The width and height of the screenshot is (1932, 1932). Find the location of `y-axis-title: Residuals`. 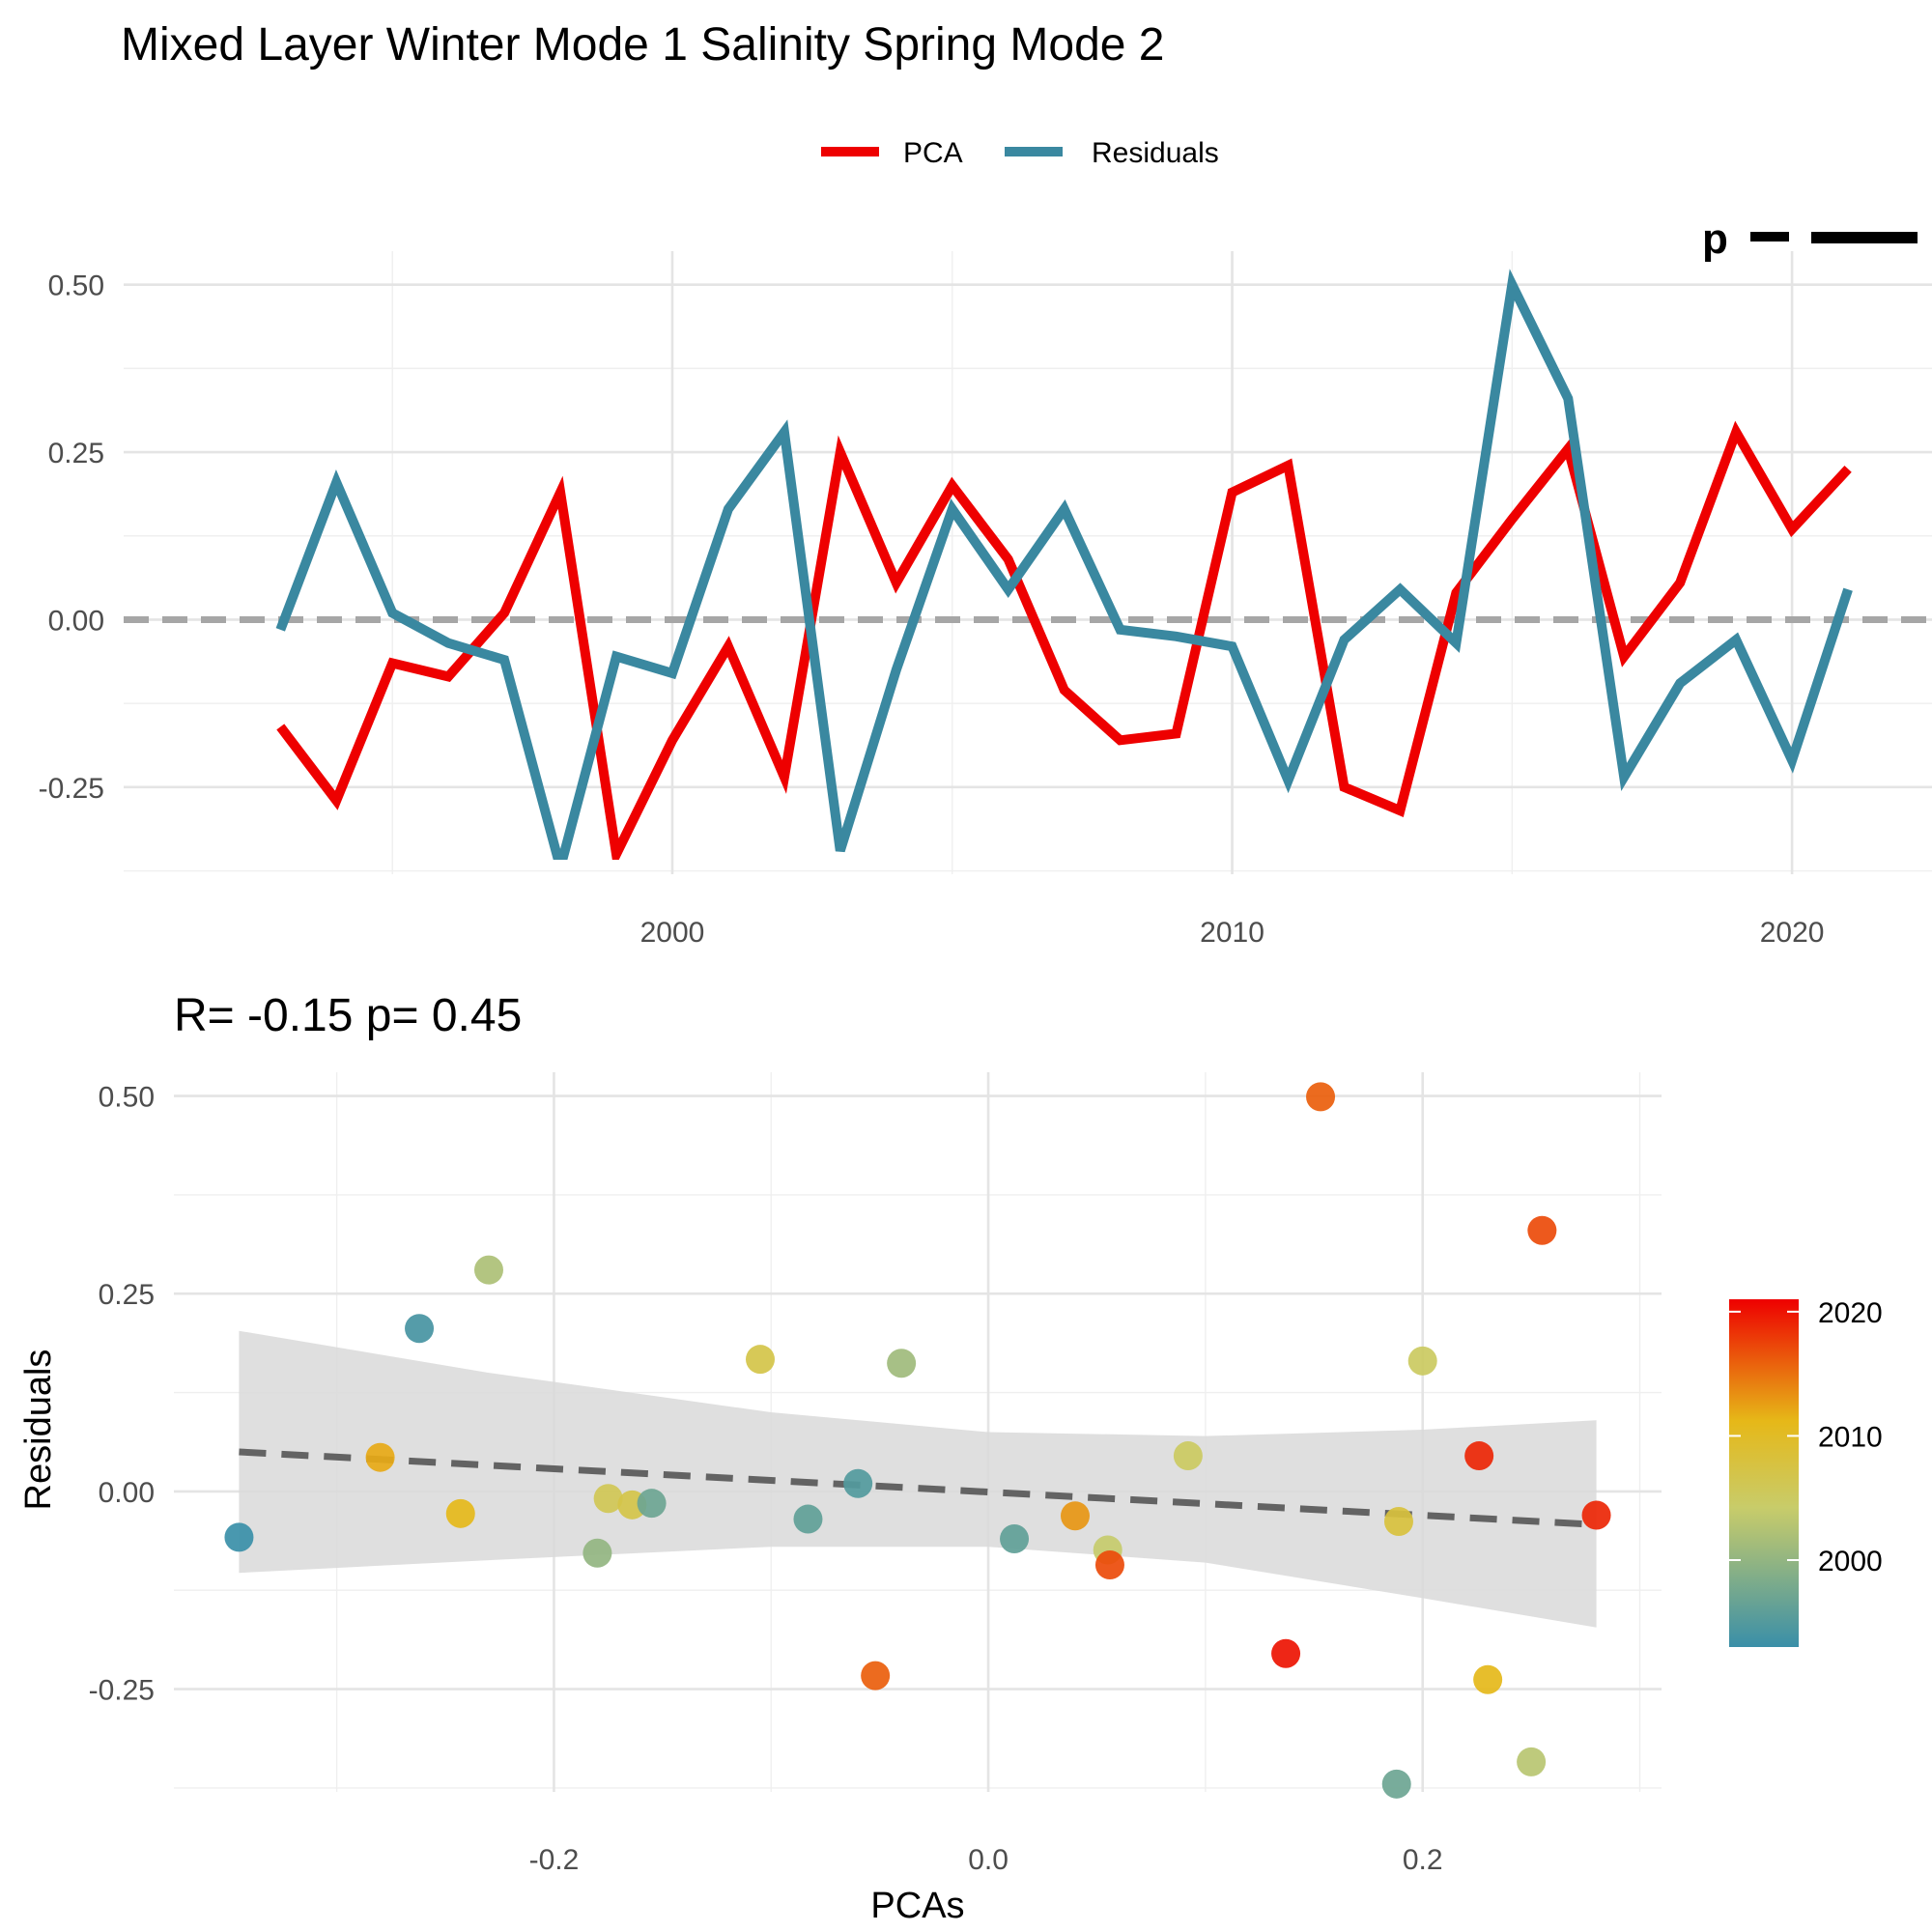

y-axis-title: Residuals is located at coordinates (38, 1430).